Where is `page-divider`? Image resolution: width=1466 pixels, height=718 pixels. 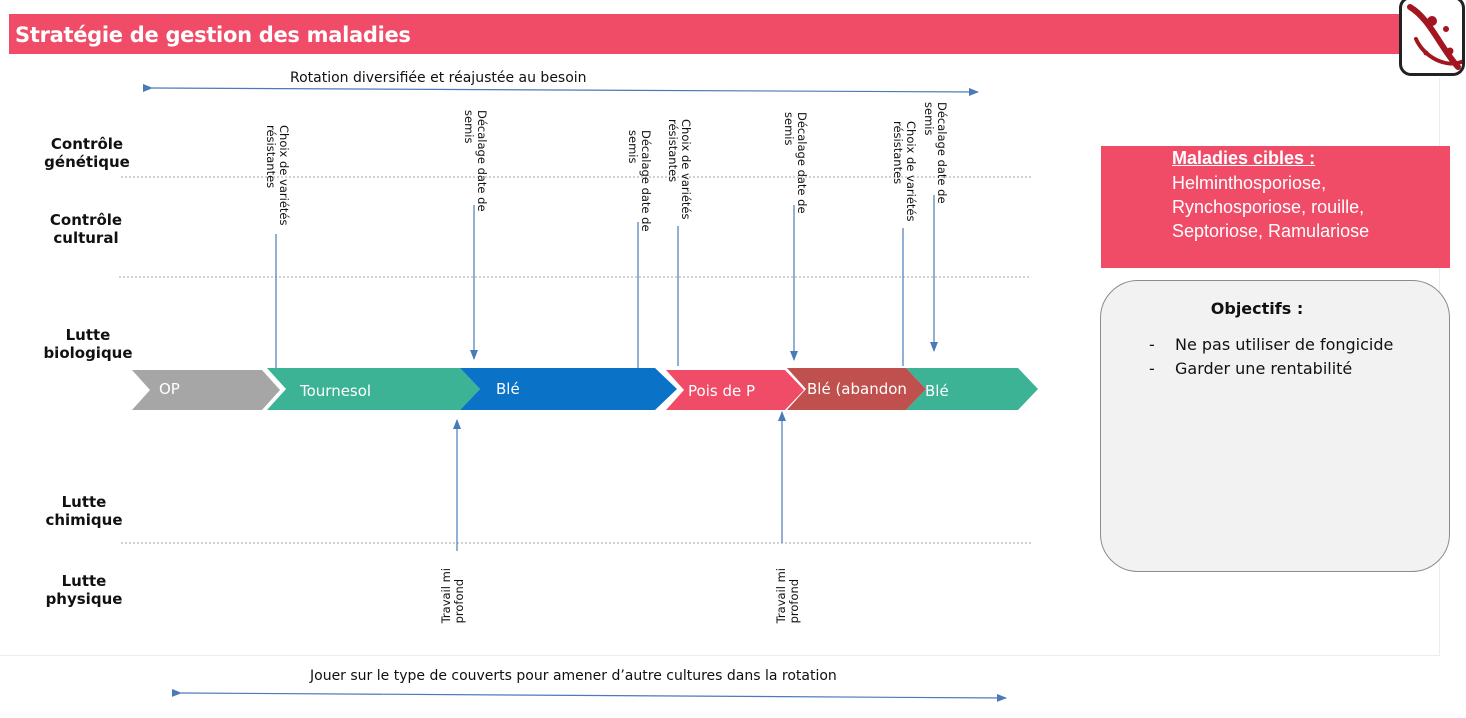
page-divider is located at coordinates (720, 655).